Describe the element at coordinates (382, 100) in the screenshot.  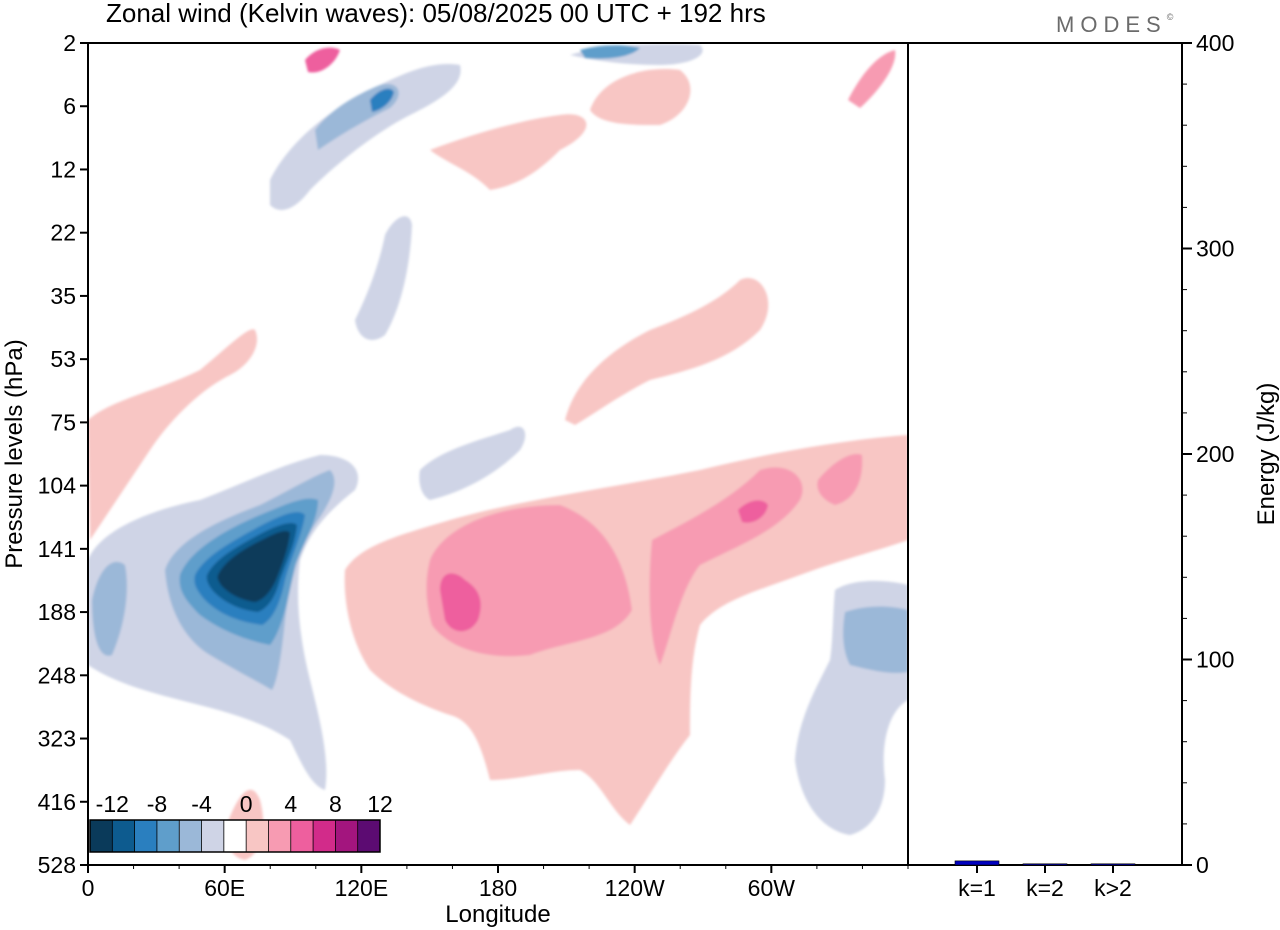
I see `easterly-upper-dark` at that location.